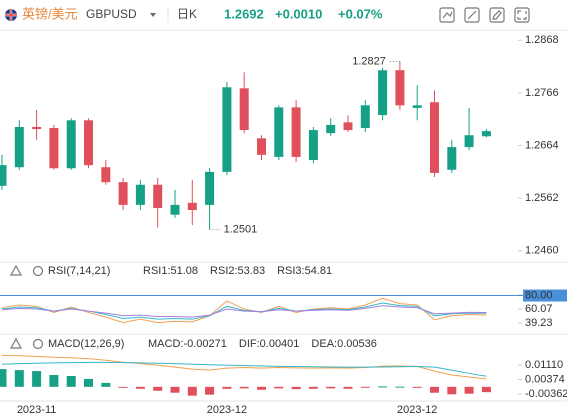 Image resolution: width=567 pixels, height=419 pixels. What do you see at coordinates (153, 15) in the screenshot?
I see `dropdown-arrow` at bounding box center [153, 15].